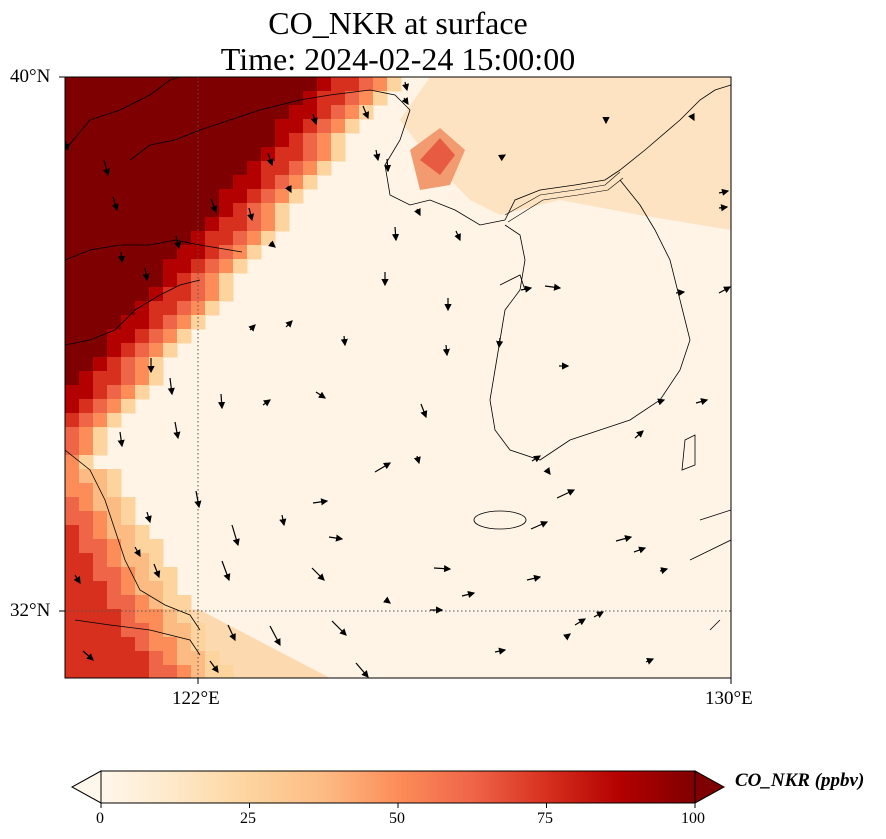 The width and height of the screenshot is (886, 839). Describe the element at coordinates (545, 818) in the screenshot. I see `colorbar-tick-75: 75` at that location.